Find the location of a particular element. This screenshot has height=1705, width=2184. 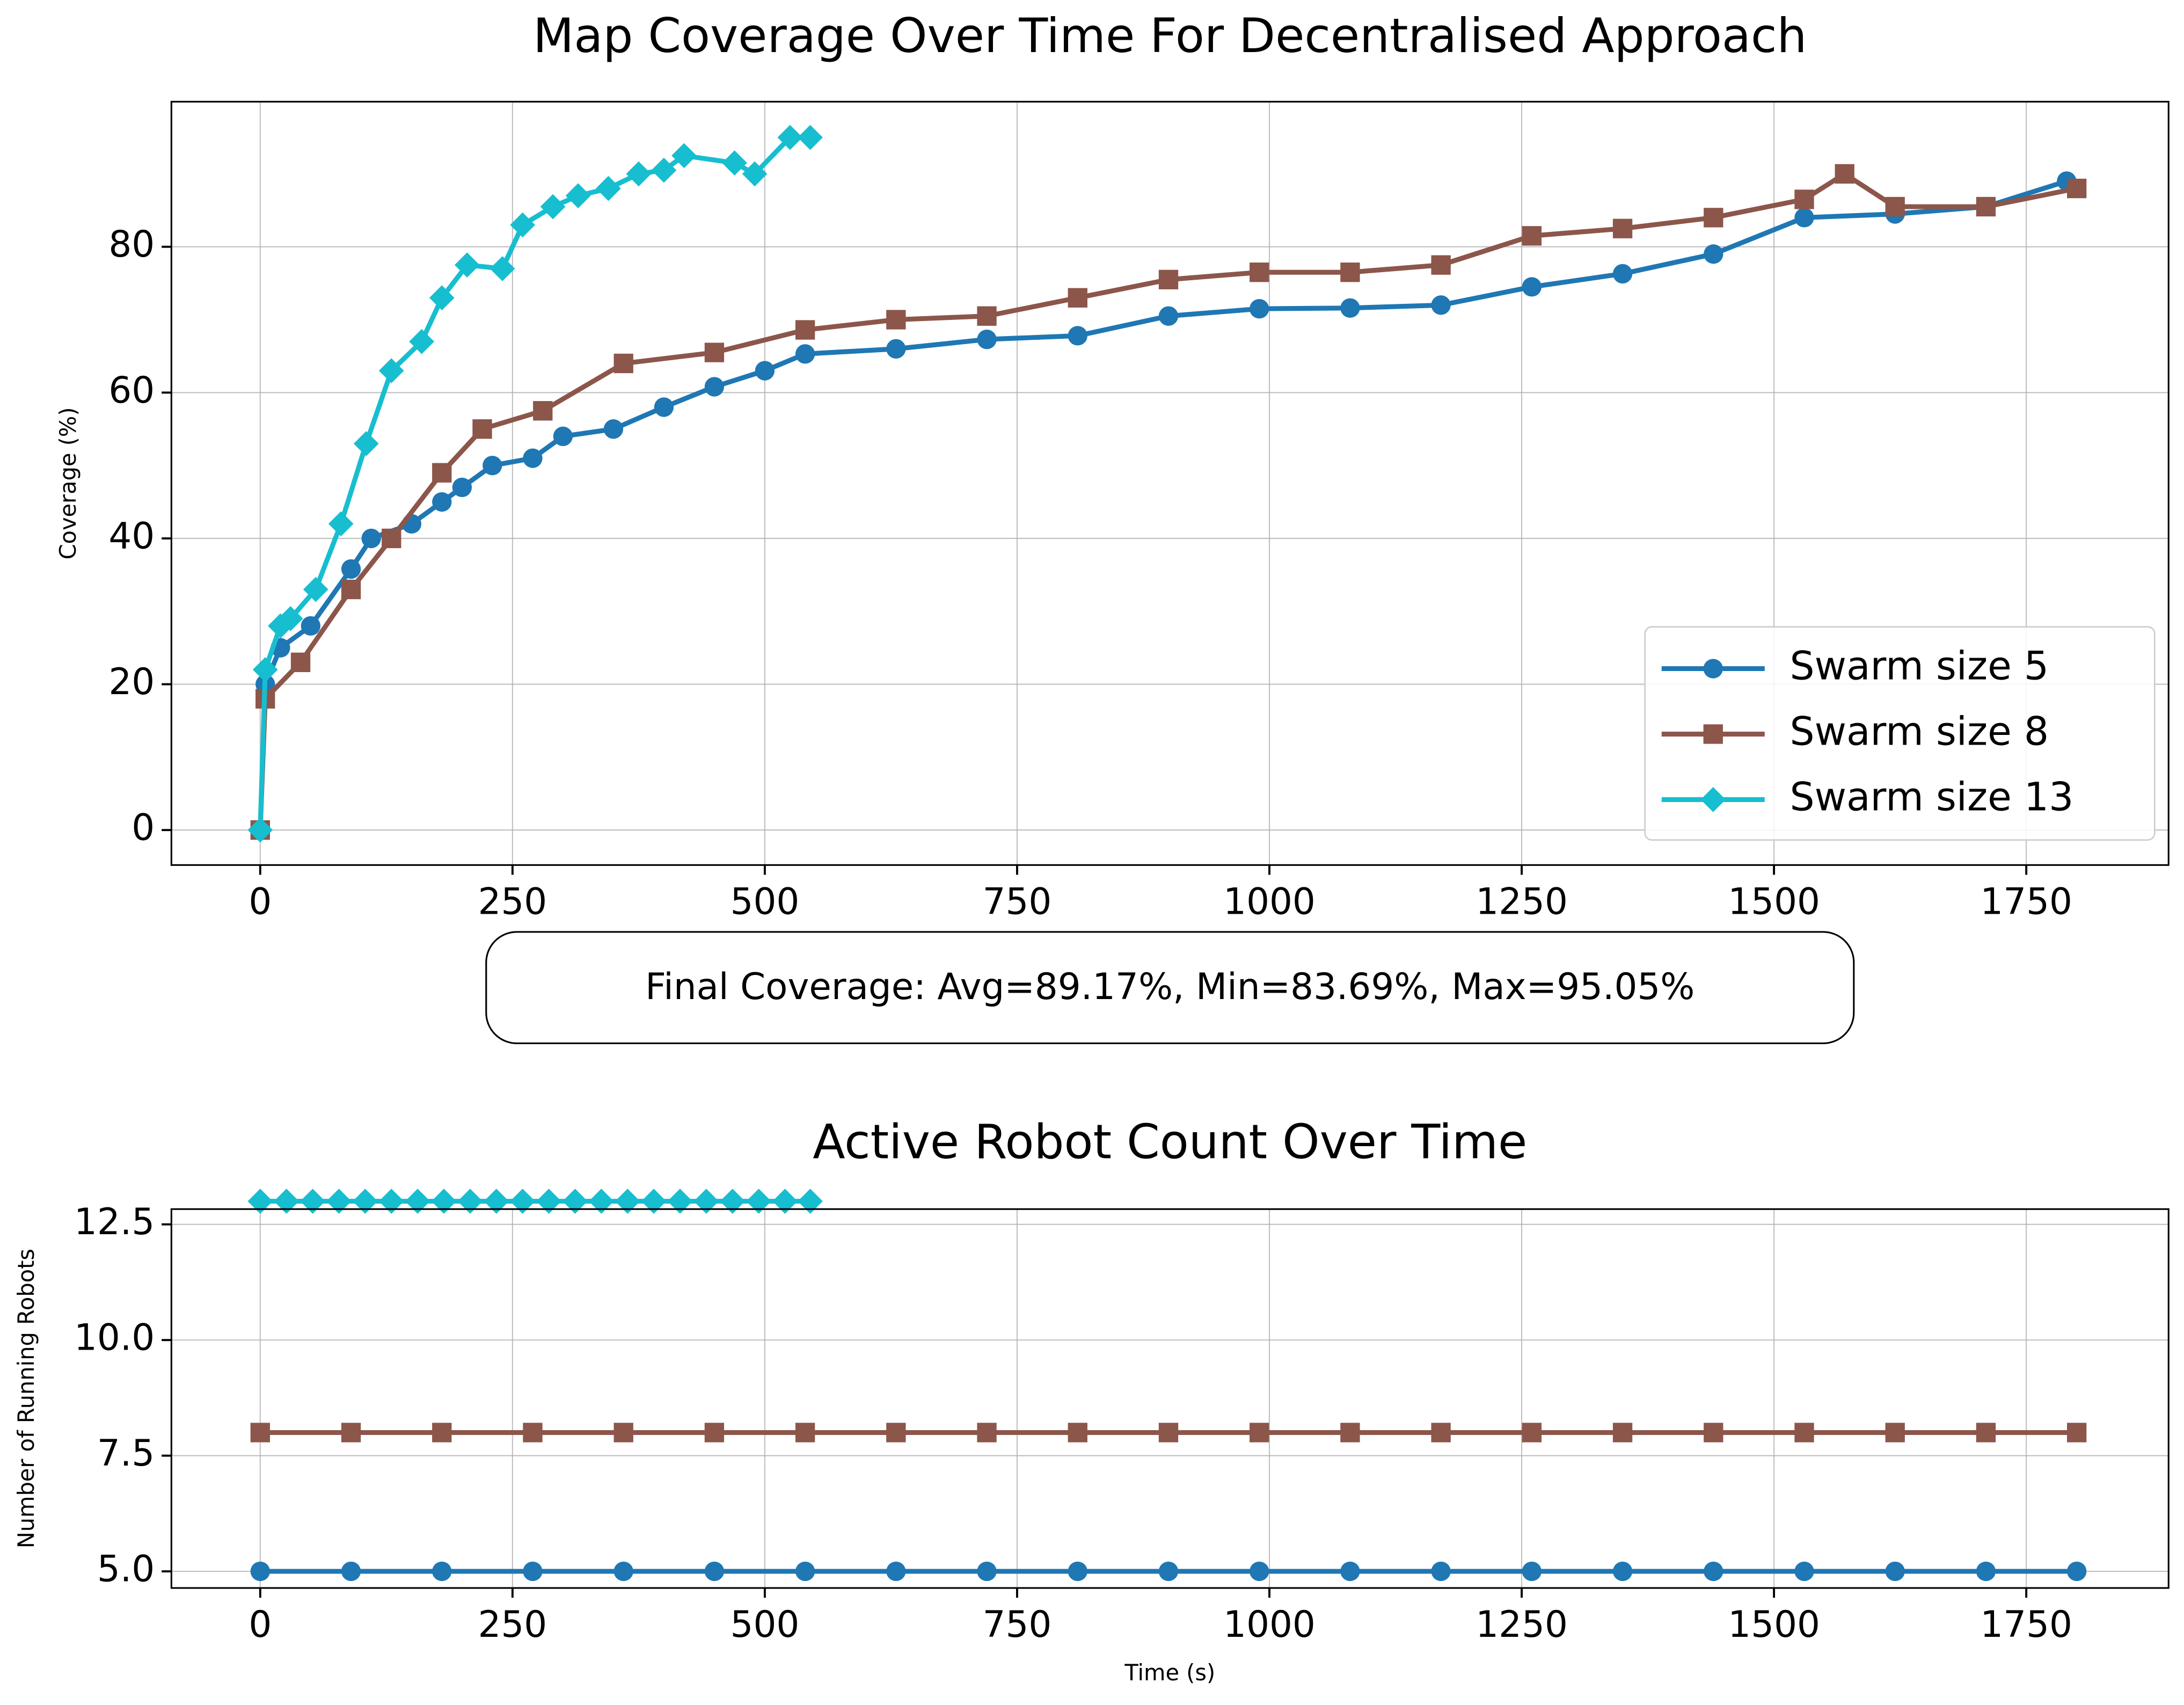

x-tick-label: 1750 is located at coordinates (2026, 1624).